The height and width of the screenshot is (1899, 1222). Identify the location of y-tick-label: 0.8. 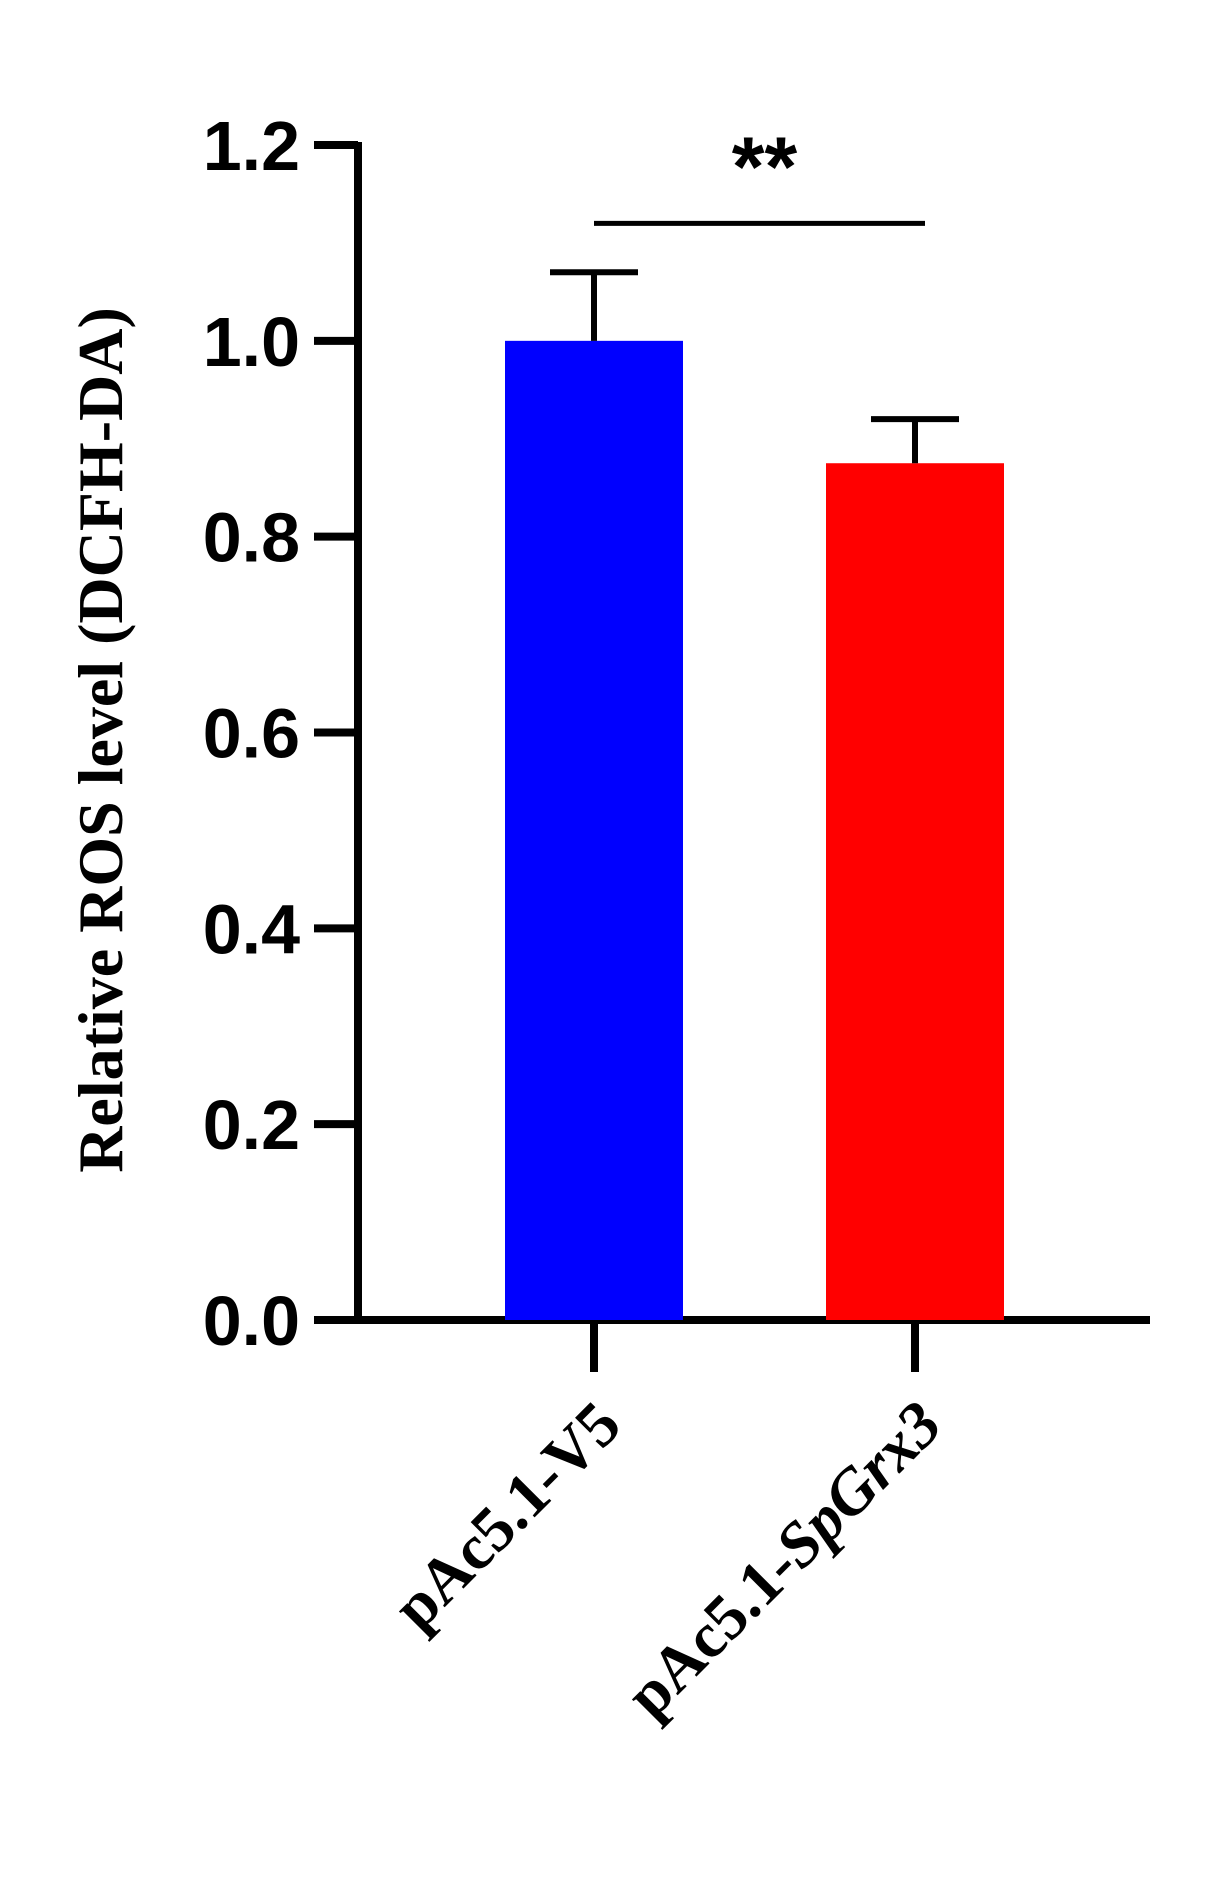
(251, 538).